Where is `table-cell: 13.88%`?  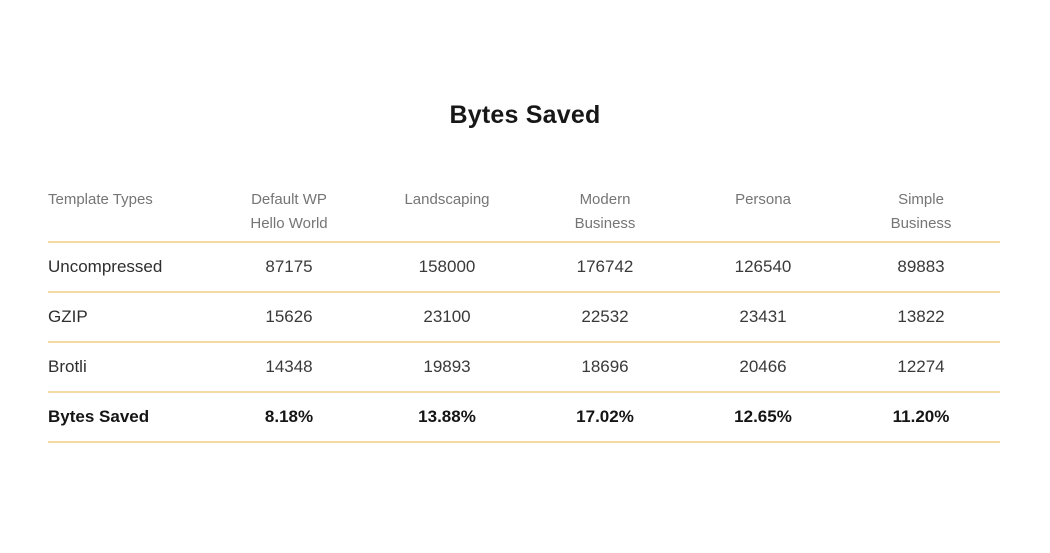
table-cell: 13.88% is located at coordinates (447, 417).